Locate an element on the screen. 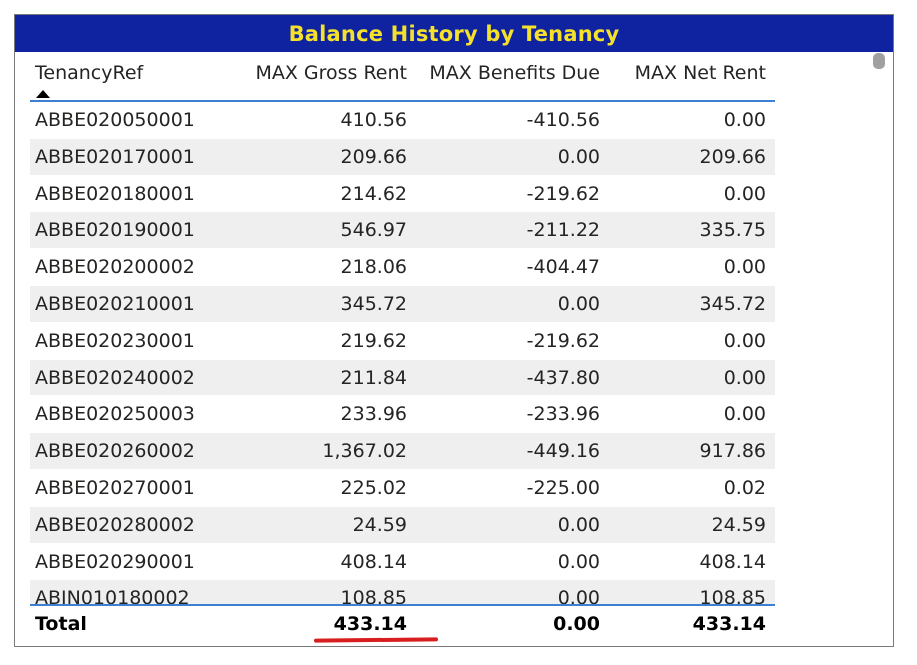 The image size is (917, 665). tenancy-ref-cell: ABBE020280002 is located at coordinates (115, 524).